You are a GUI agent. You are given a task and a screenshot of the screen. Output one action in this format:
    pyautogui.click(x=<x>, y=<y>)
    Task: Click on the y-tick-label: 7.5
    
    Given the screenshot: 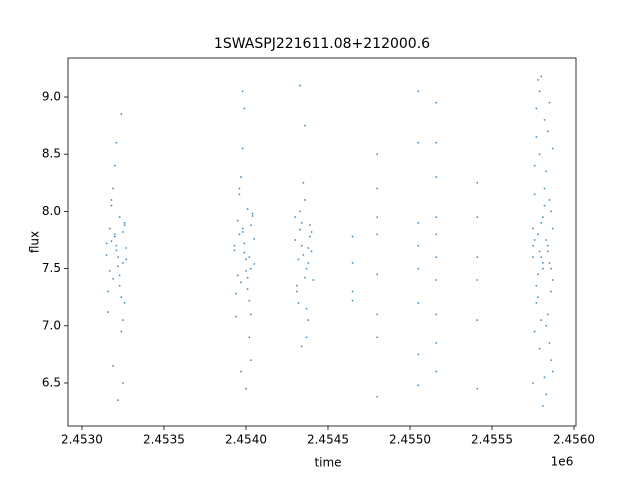 What is the action you would take?
    pyautogui.click(x=51, y=268)
    